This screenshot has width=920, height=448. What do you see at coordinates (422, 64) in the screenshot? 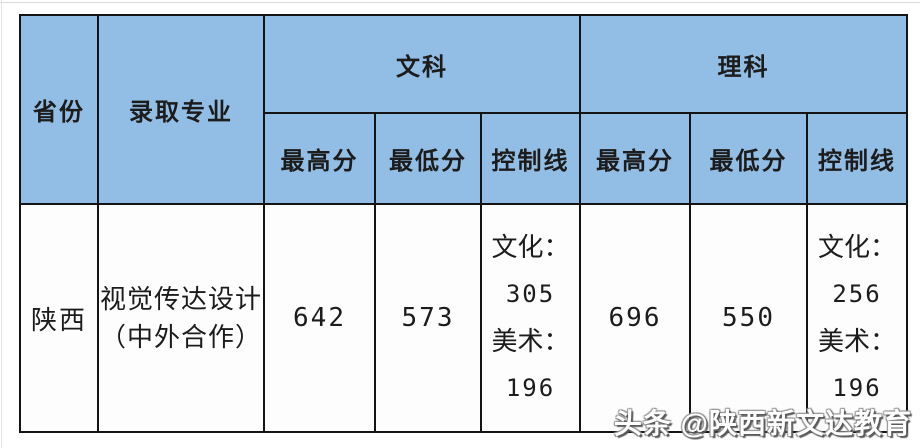
I see `header-group-liberal-arts: 文科` at bounding box center [422, 64].